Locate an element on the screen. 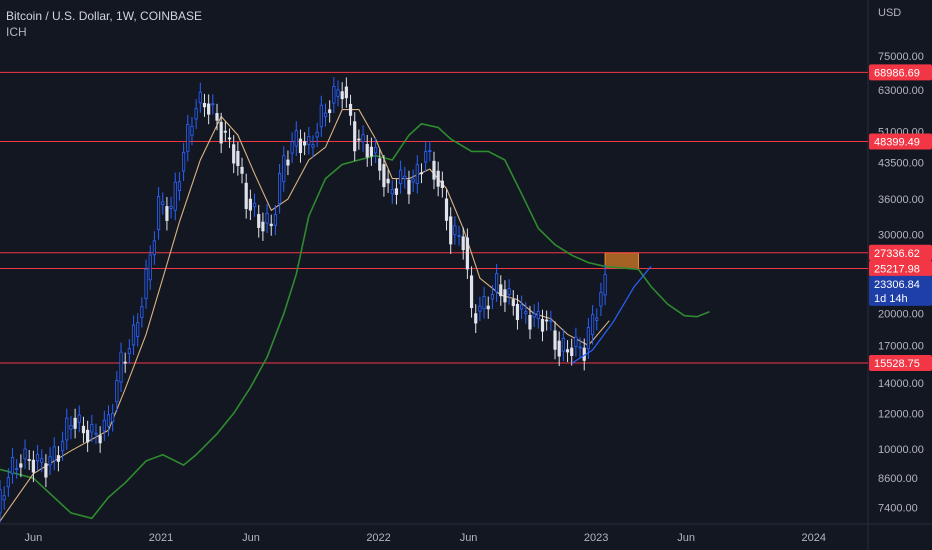 The height and width of the screenshot is (550, 932). last-price-label: 23306.84 is located at coordinates (897, 285).